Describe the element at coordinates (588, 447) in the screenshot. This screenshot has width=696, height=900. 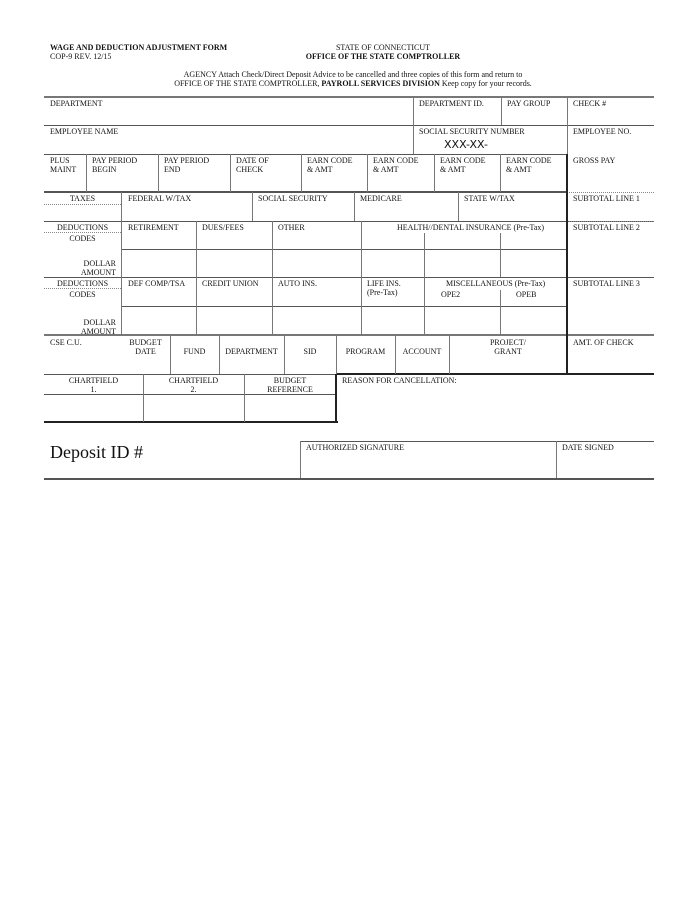
I see `date-signed-field: DATE SIGNED` at that location.